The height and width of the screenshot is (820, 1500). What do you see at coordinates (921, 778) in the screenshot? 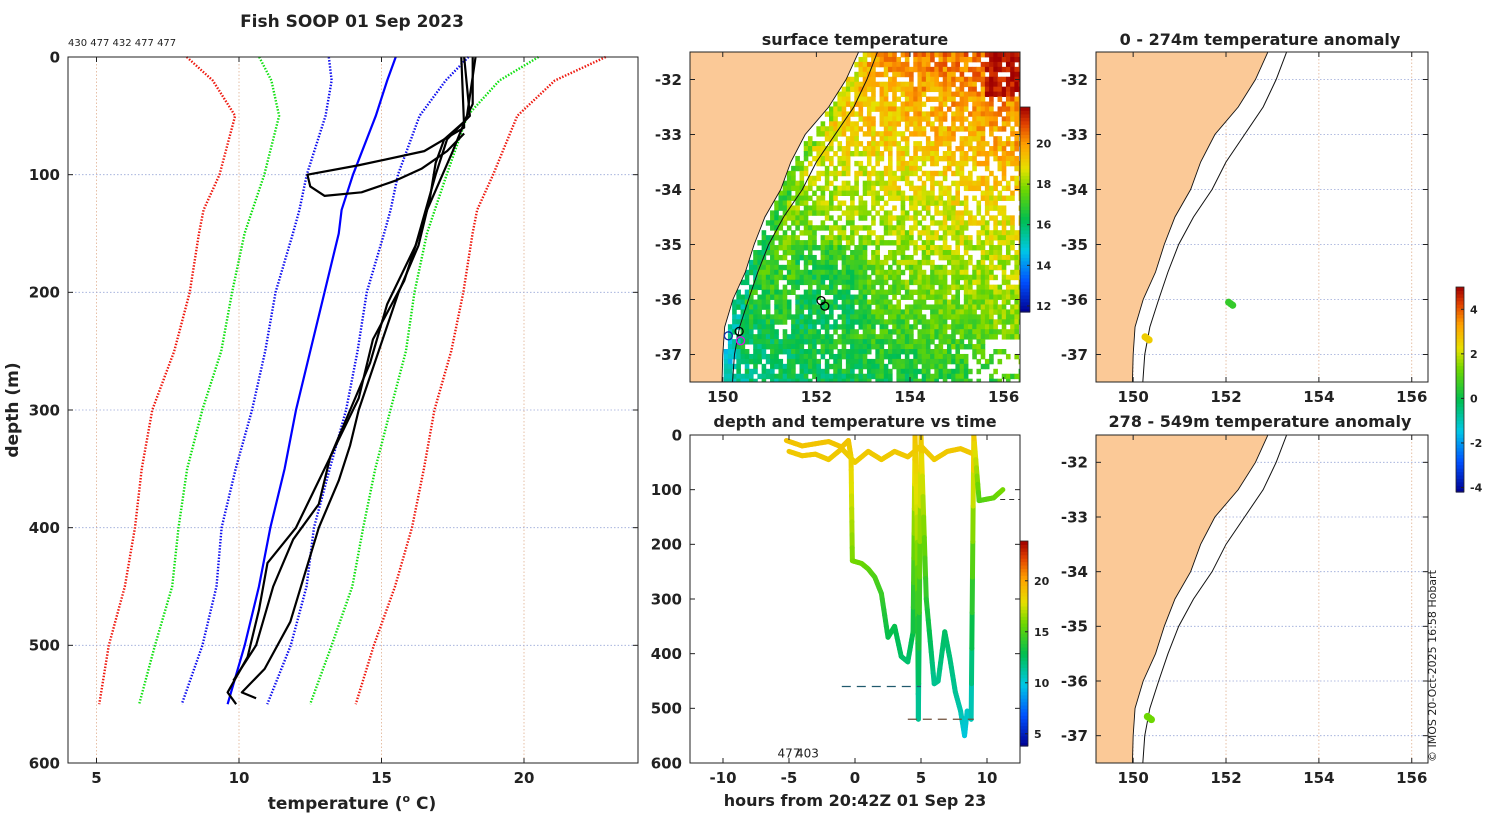
I see `timeseries-xtick-label: 5` at bounding box center [921, 778].